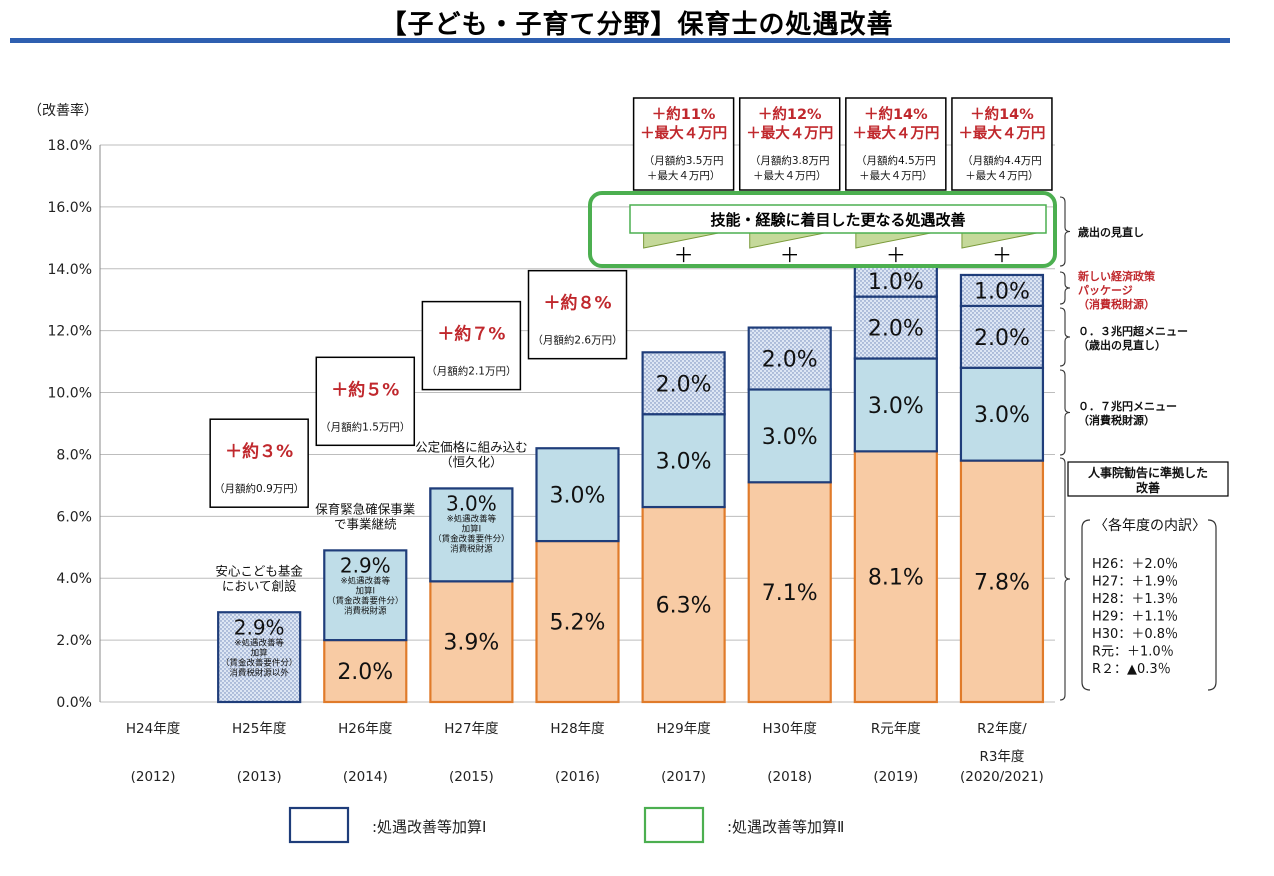 The width and height of the screenshot is (1274, 876). I want to click on y-tick-label: 10.0%, so click(70, 394).